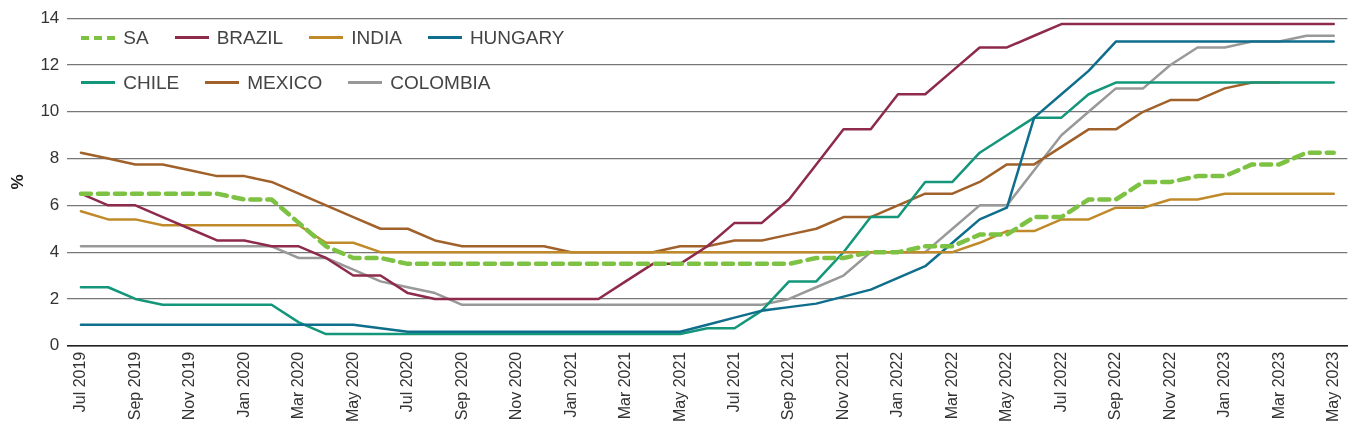 The image size is (1359, 428). Describe the element at coordinates (1169, 386) in the screenshot. I see `x-tick-label: Nov 2022` at that location.